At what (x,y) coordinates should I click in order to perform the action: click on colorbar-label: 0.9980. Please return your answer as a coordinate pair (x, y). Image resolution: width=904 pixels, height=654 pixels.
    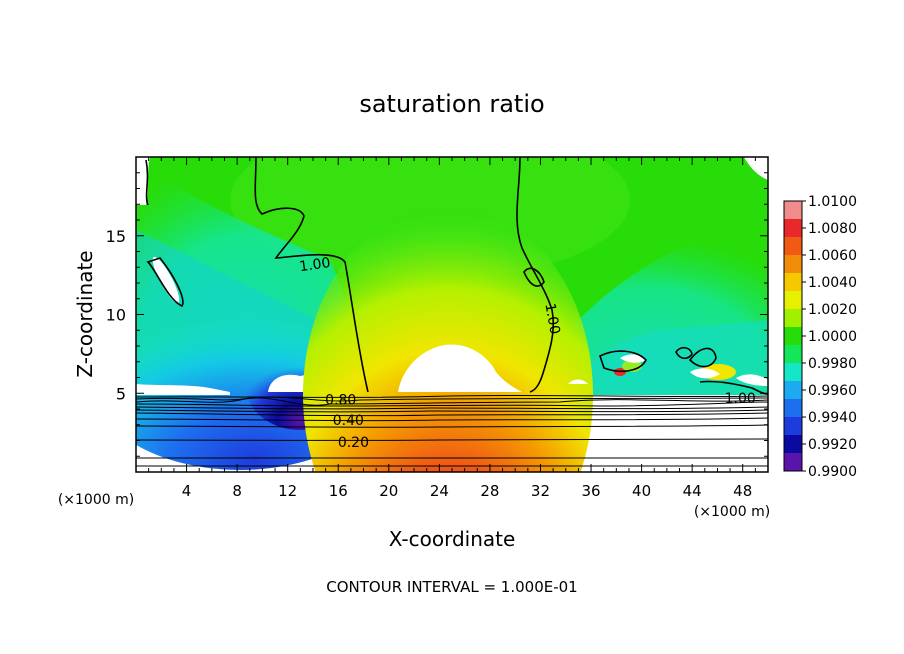
    Looking at the image, I should click on (832, 364).